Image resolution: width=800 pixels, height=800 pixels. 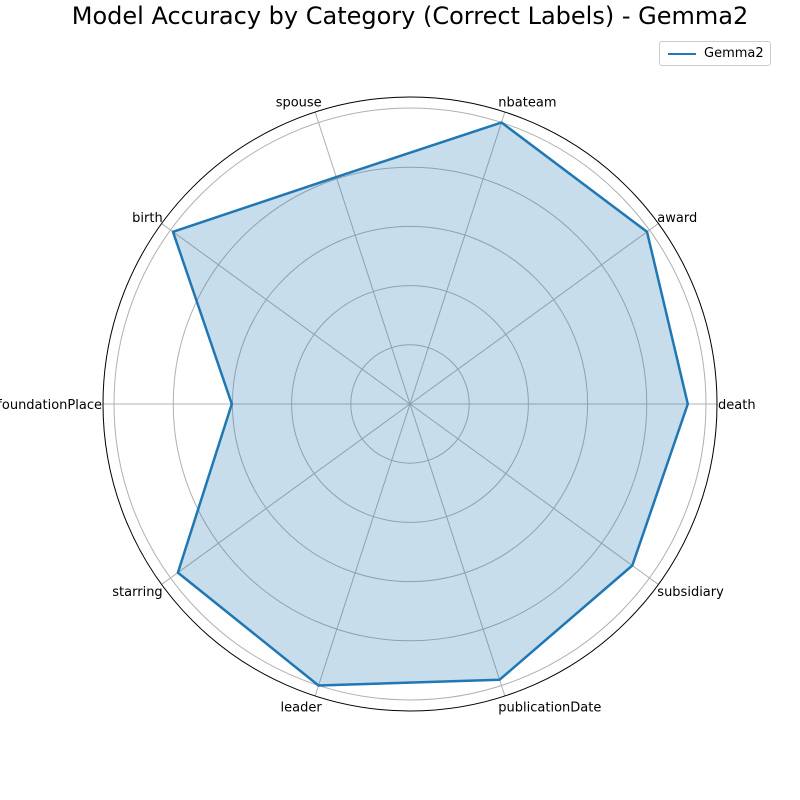 What do you see at coordinates (457, 258) in the screenshot?
I see `grid-spoke-nbateam` at bounding box center [457, 258].